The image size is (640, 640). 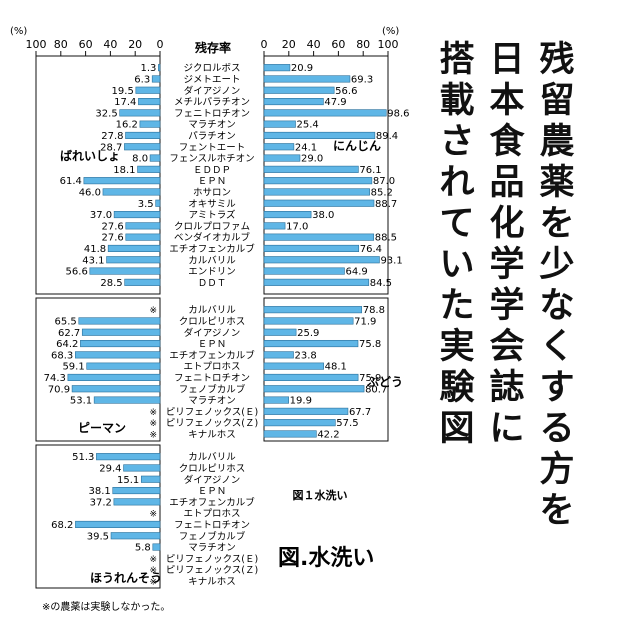 I want to click on pesticide-label: フェニトロチオン, so click(x=212, y=525).